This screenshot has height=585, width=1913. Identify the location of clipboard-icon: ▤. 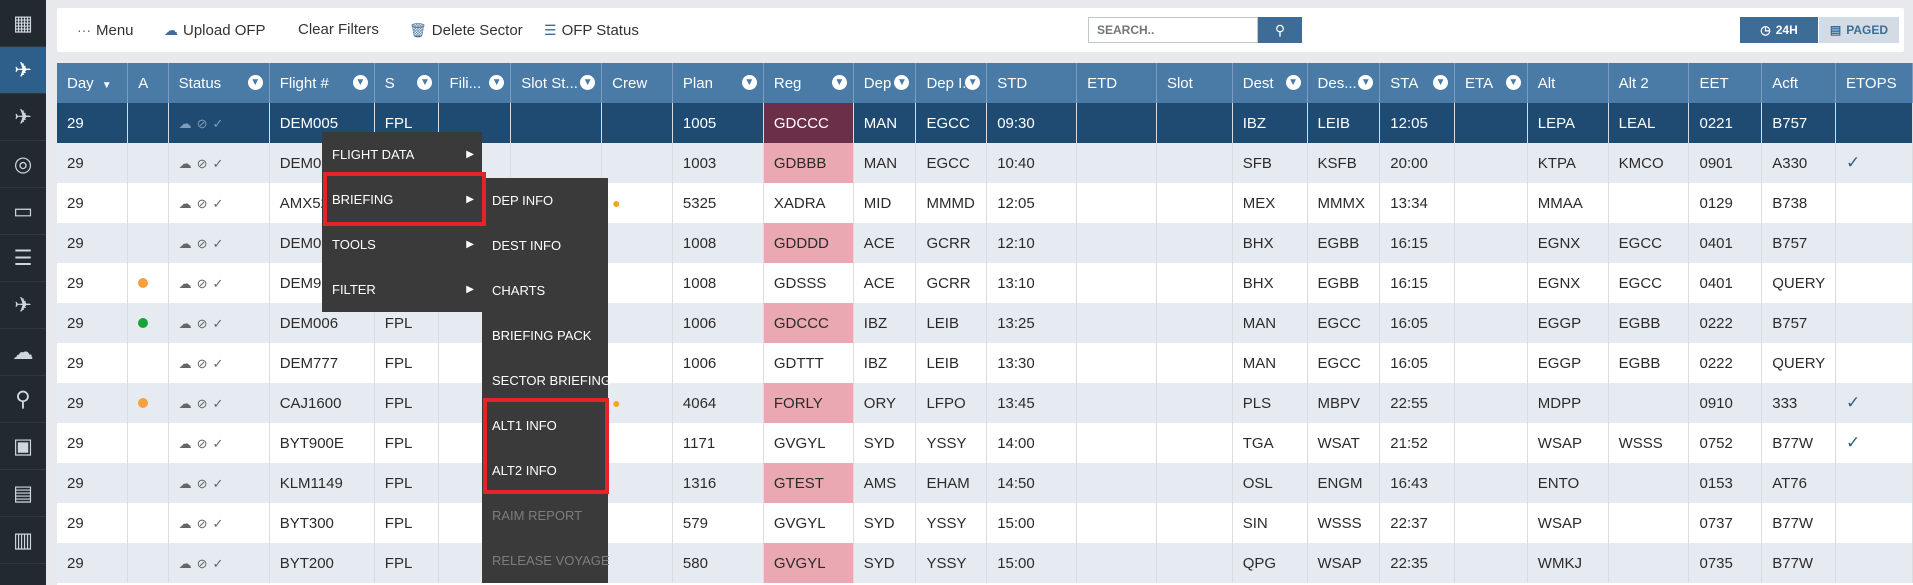
(23, 493).